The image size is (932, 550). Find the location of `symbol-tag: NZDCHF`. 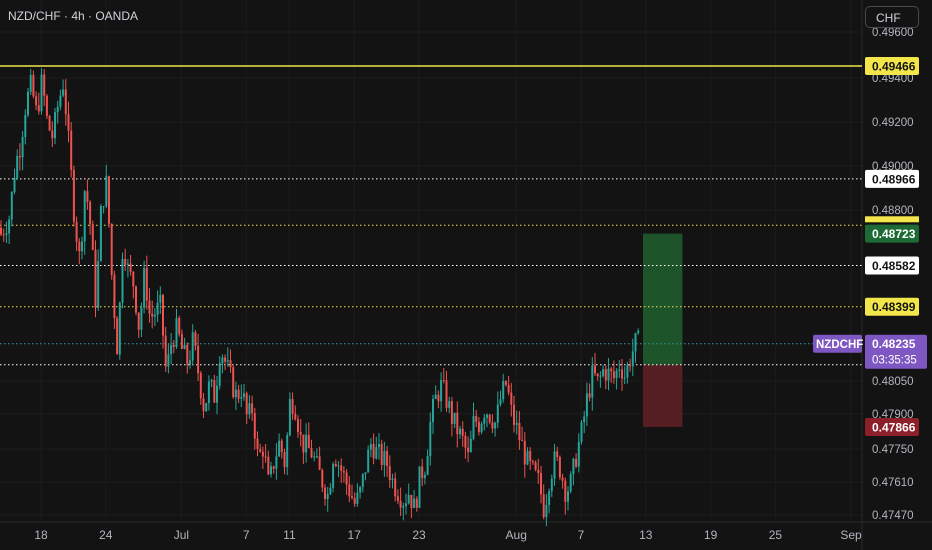

symbol-tag: NZDCHF is located at coordinates (839, 345).